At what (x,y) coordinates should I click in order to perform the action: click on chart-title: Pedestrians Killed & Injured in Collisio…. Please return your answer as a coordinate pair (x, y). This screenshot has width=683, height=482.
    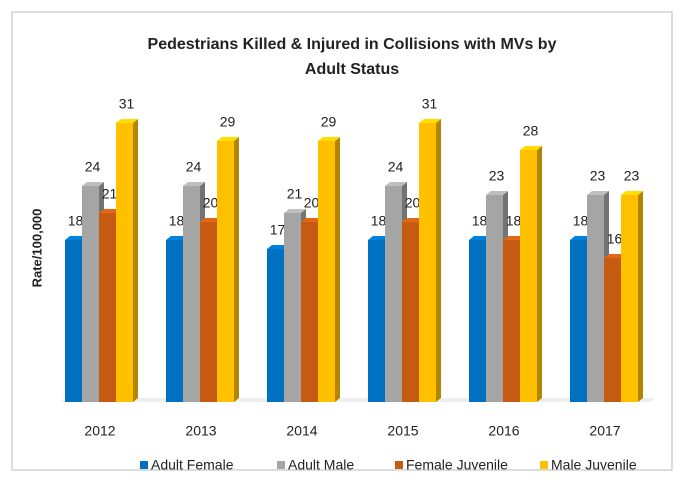
    Looking at the image, I should click on (352, 44).